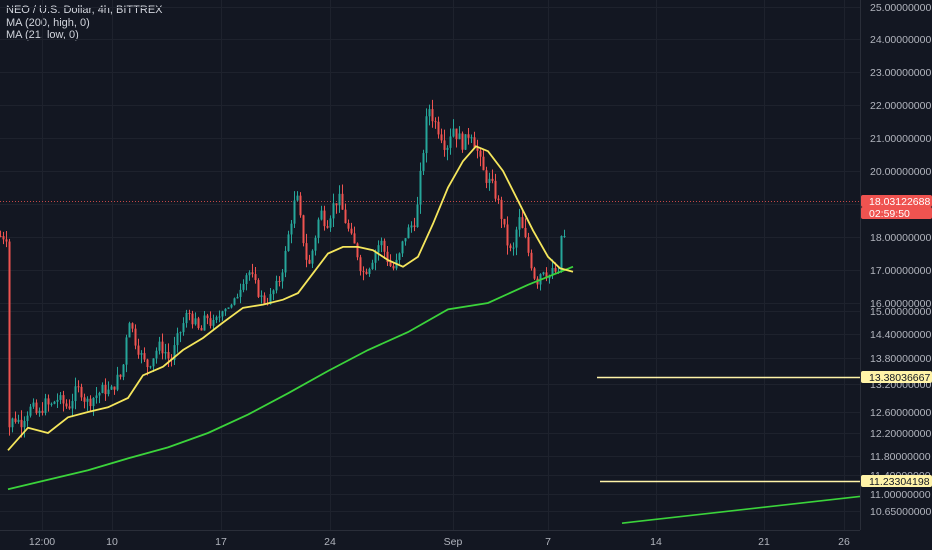  What do you see at coordinates (896, 481) in the screenshot?
I see `level-2-tag-bg` at bounding box center [896, 481].